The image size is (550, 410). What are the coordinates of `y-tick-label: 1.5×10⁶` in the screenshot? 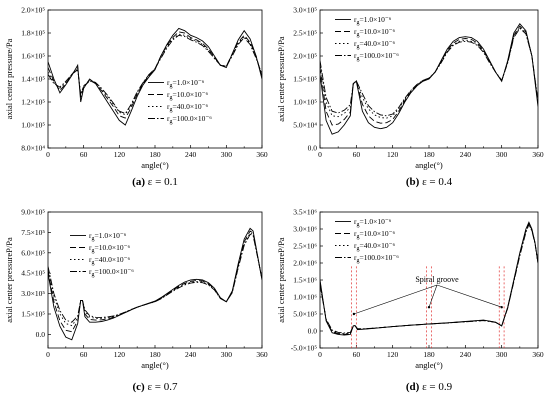 It's located at (305, 280).